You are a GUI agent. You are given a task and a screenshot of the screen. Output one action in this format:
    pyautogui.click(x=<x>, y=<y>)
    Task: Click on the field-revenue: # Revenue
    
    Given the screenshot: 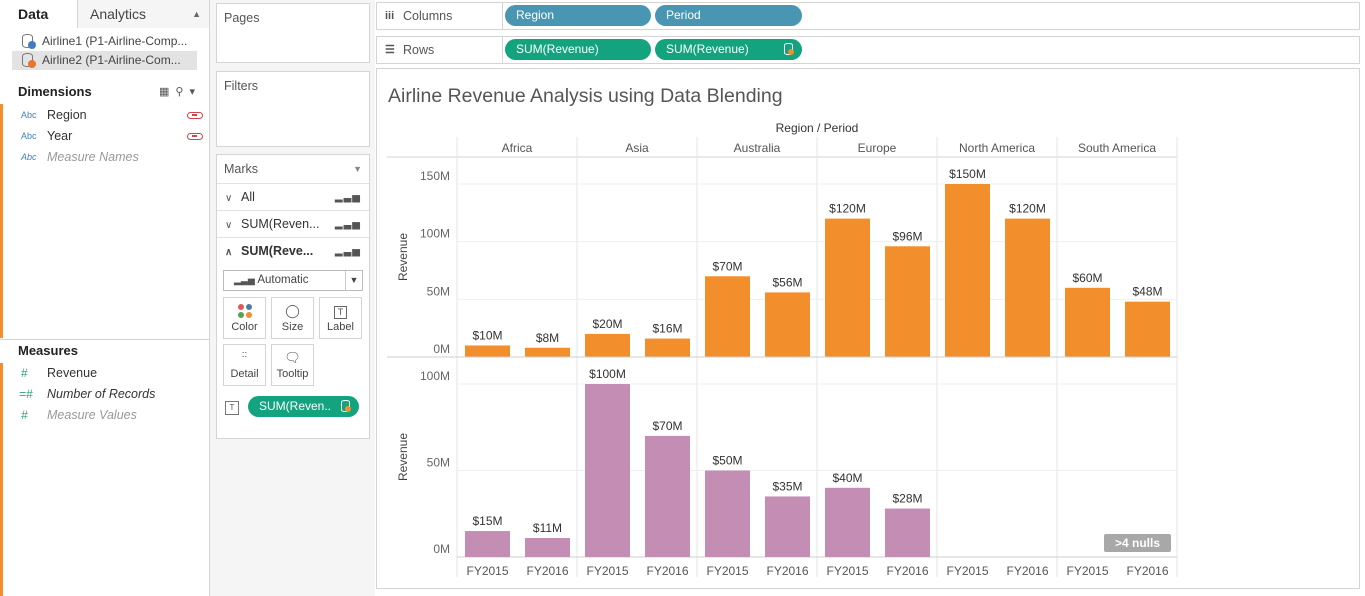 What is the action you would take?
    pyautogui.click(x=104, y=373)
    